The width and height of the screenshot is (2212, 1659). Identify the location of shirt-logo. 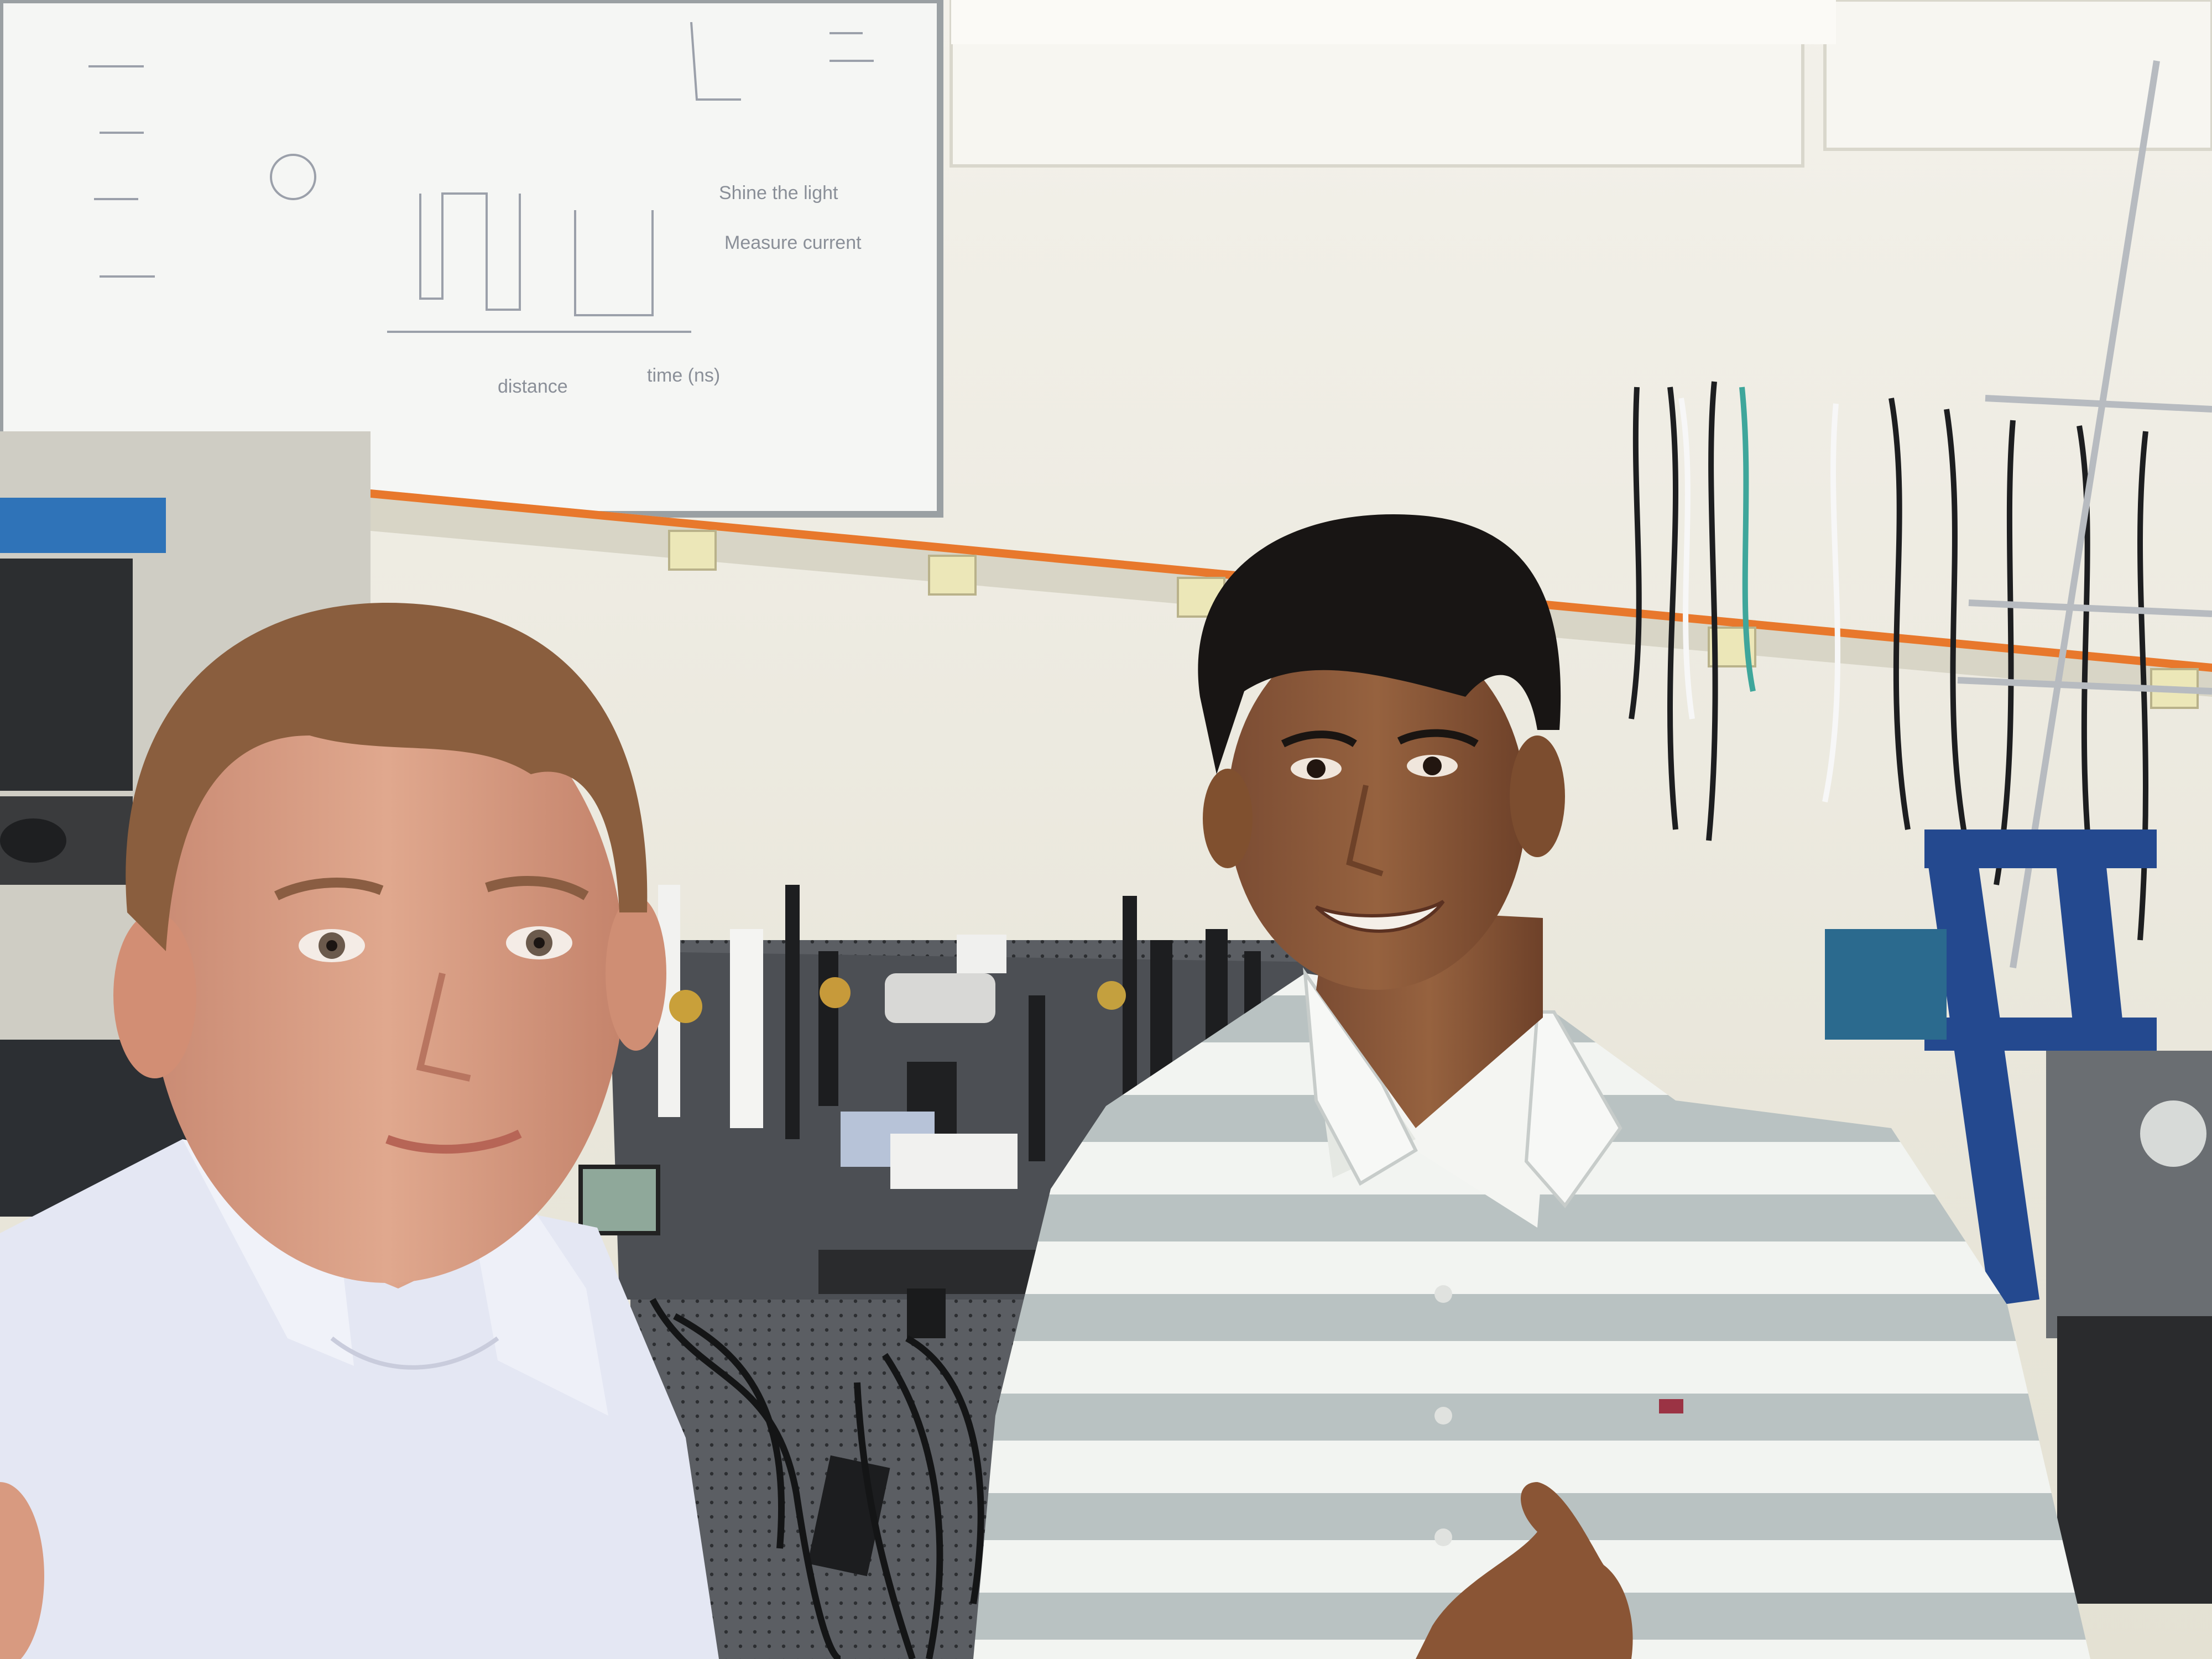
(1671, 1406).